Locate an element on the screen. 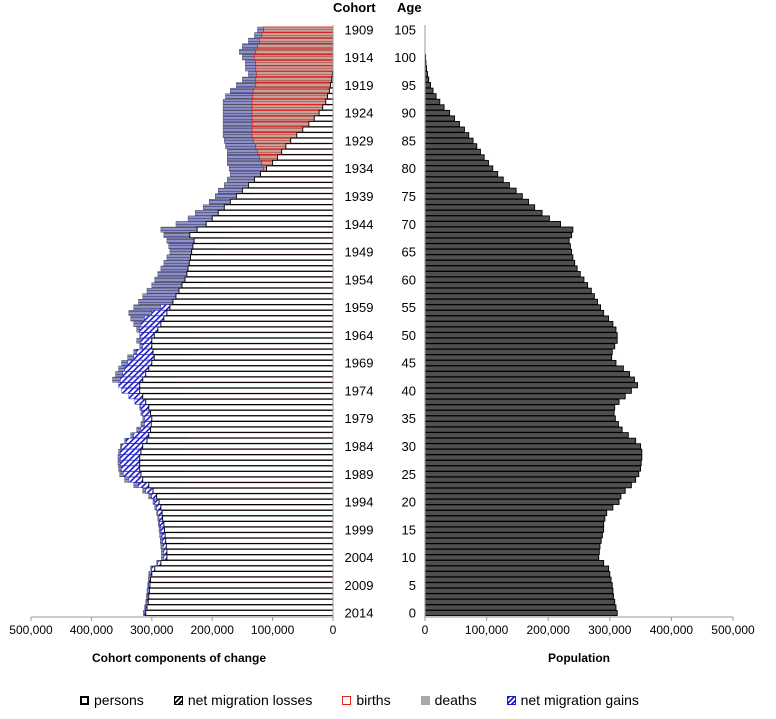  cohort-label: 1914 is located at coordinates (359, 57).